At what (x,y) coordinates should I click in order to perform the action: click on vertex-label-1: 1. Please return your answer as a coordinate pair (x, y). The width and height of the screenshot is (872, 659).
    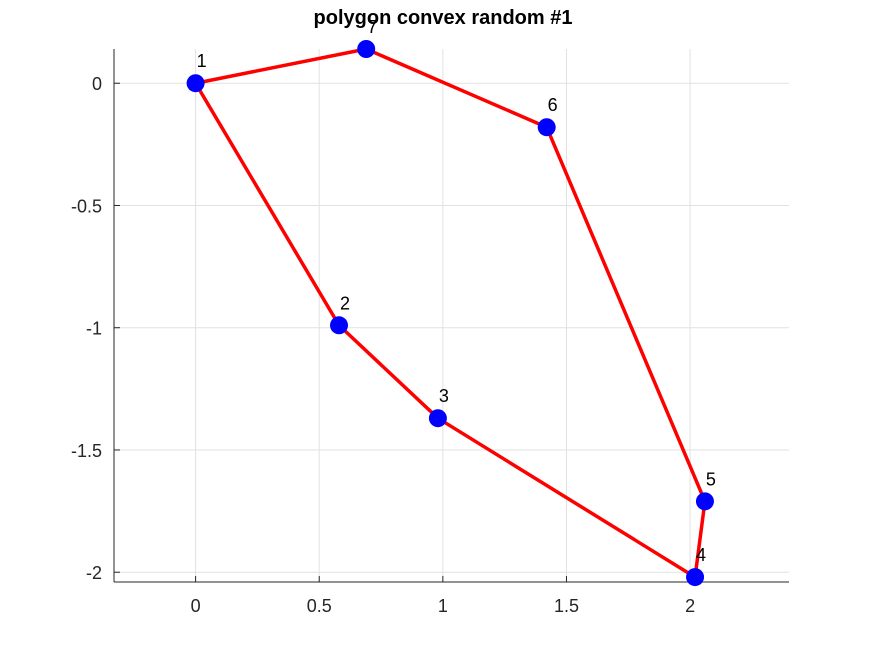
    Looking at the image, I should click on (202, 61).